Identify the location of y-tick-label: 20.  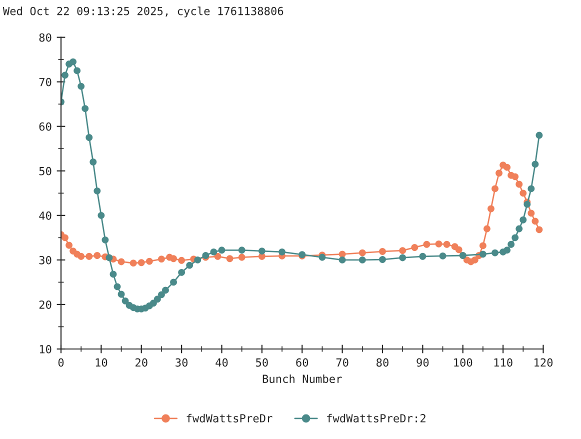
(45, 304).